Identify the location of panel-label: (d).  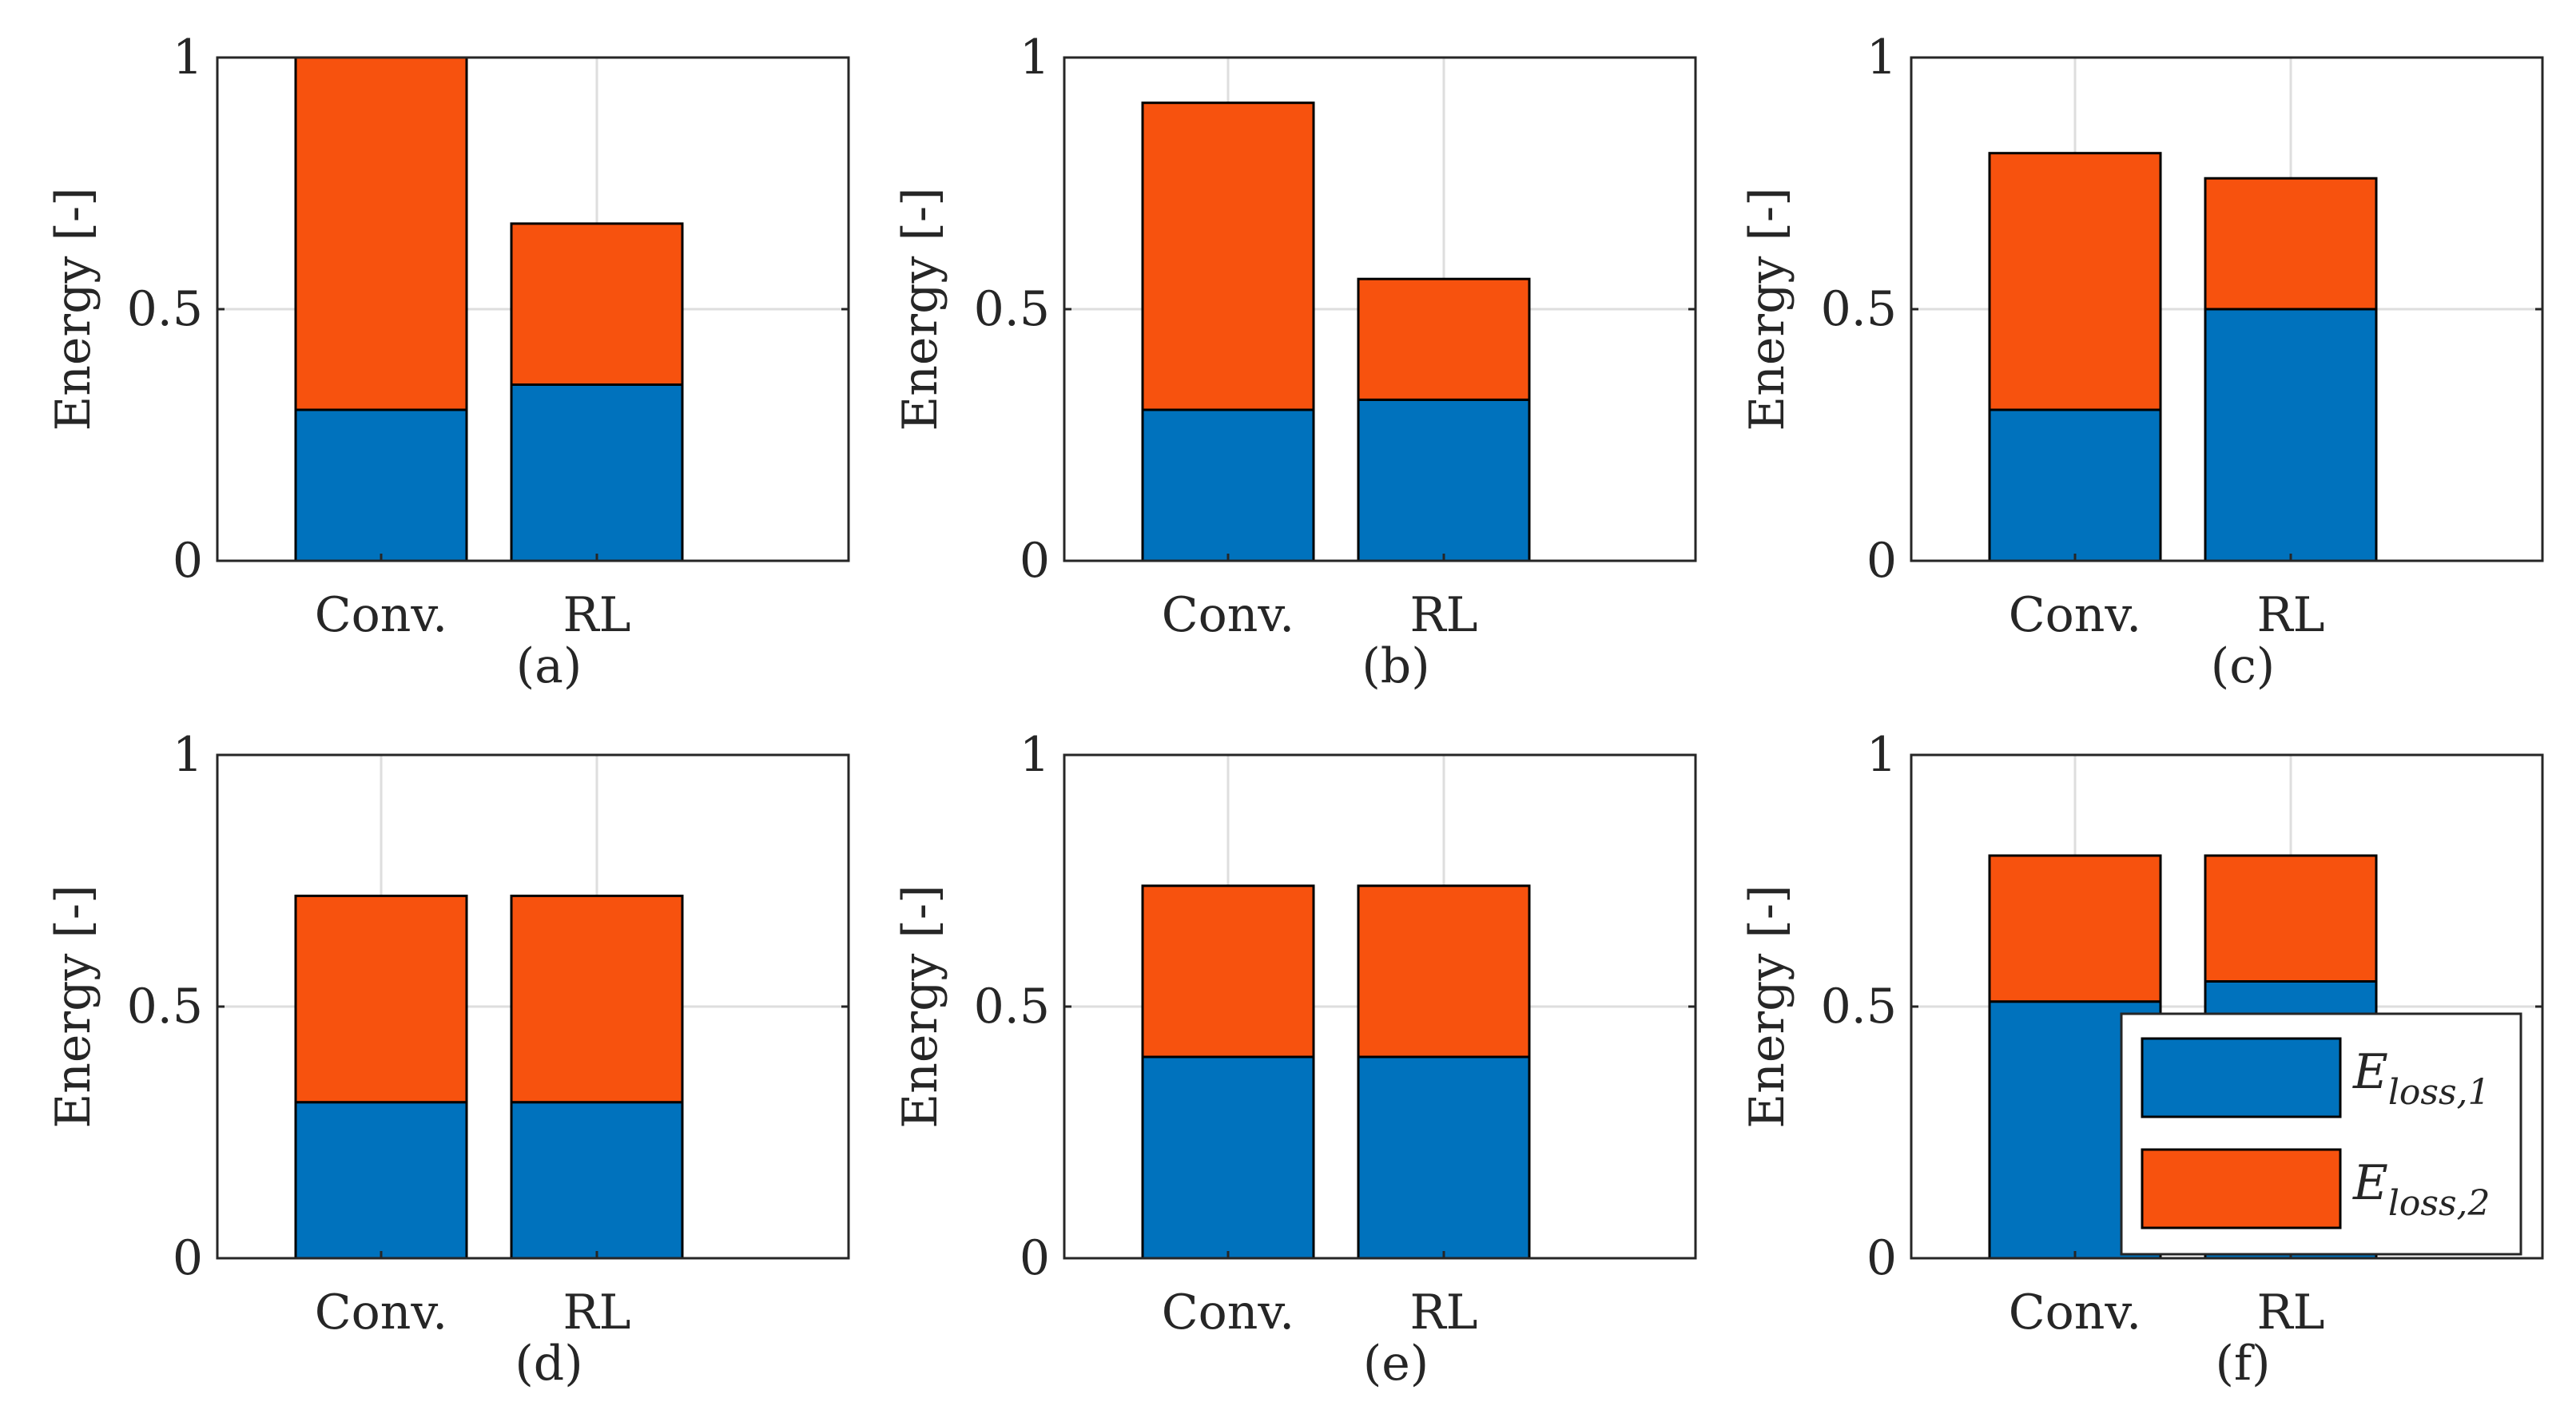
(548, 1364).